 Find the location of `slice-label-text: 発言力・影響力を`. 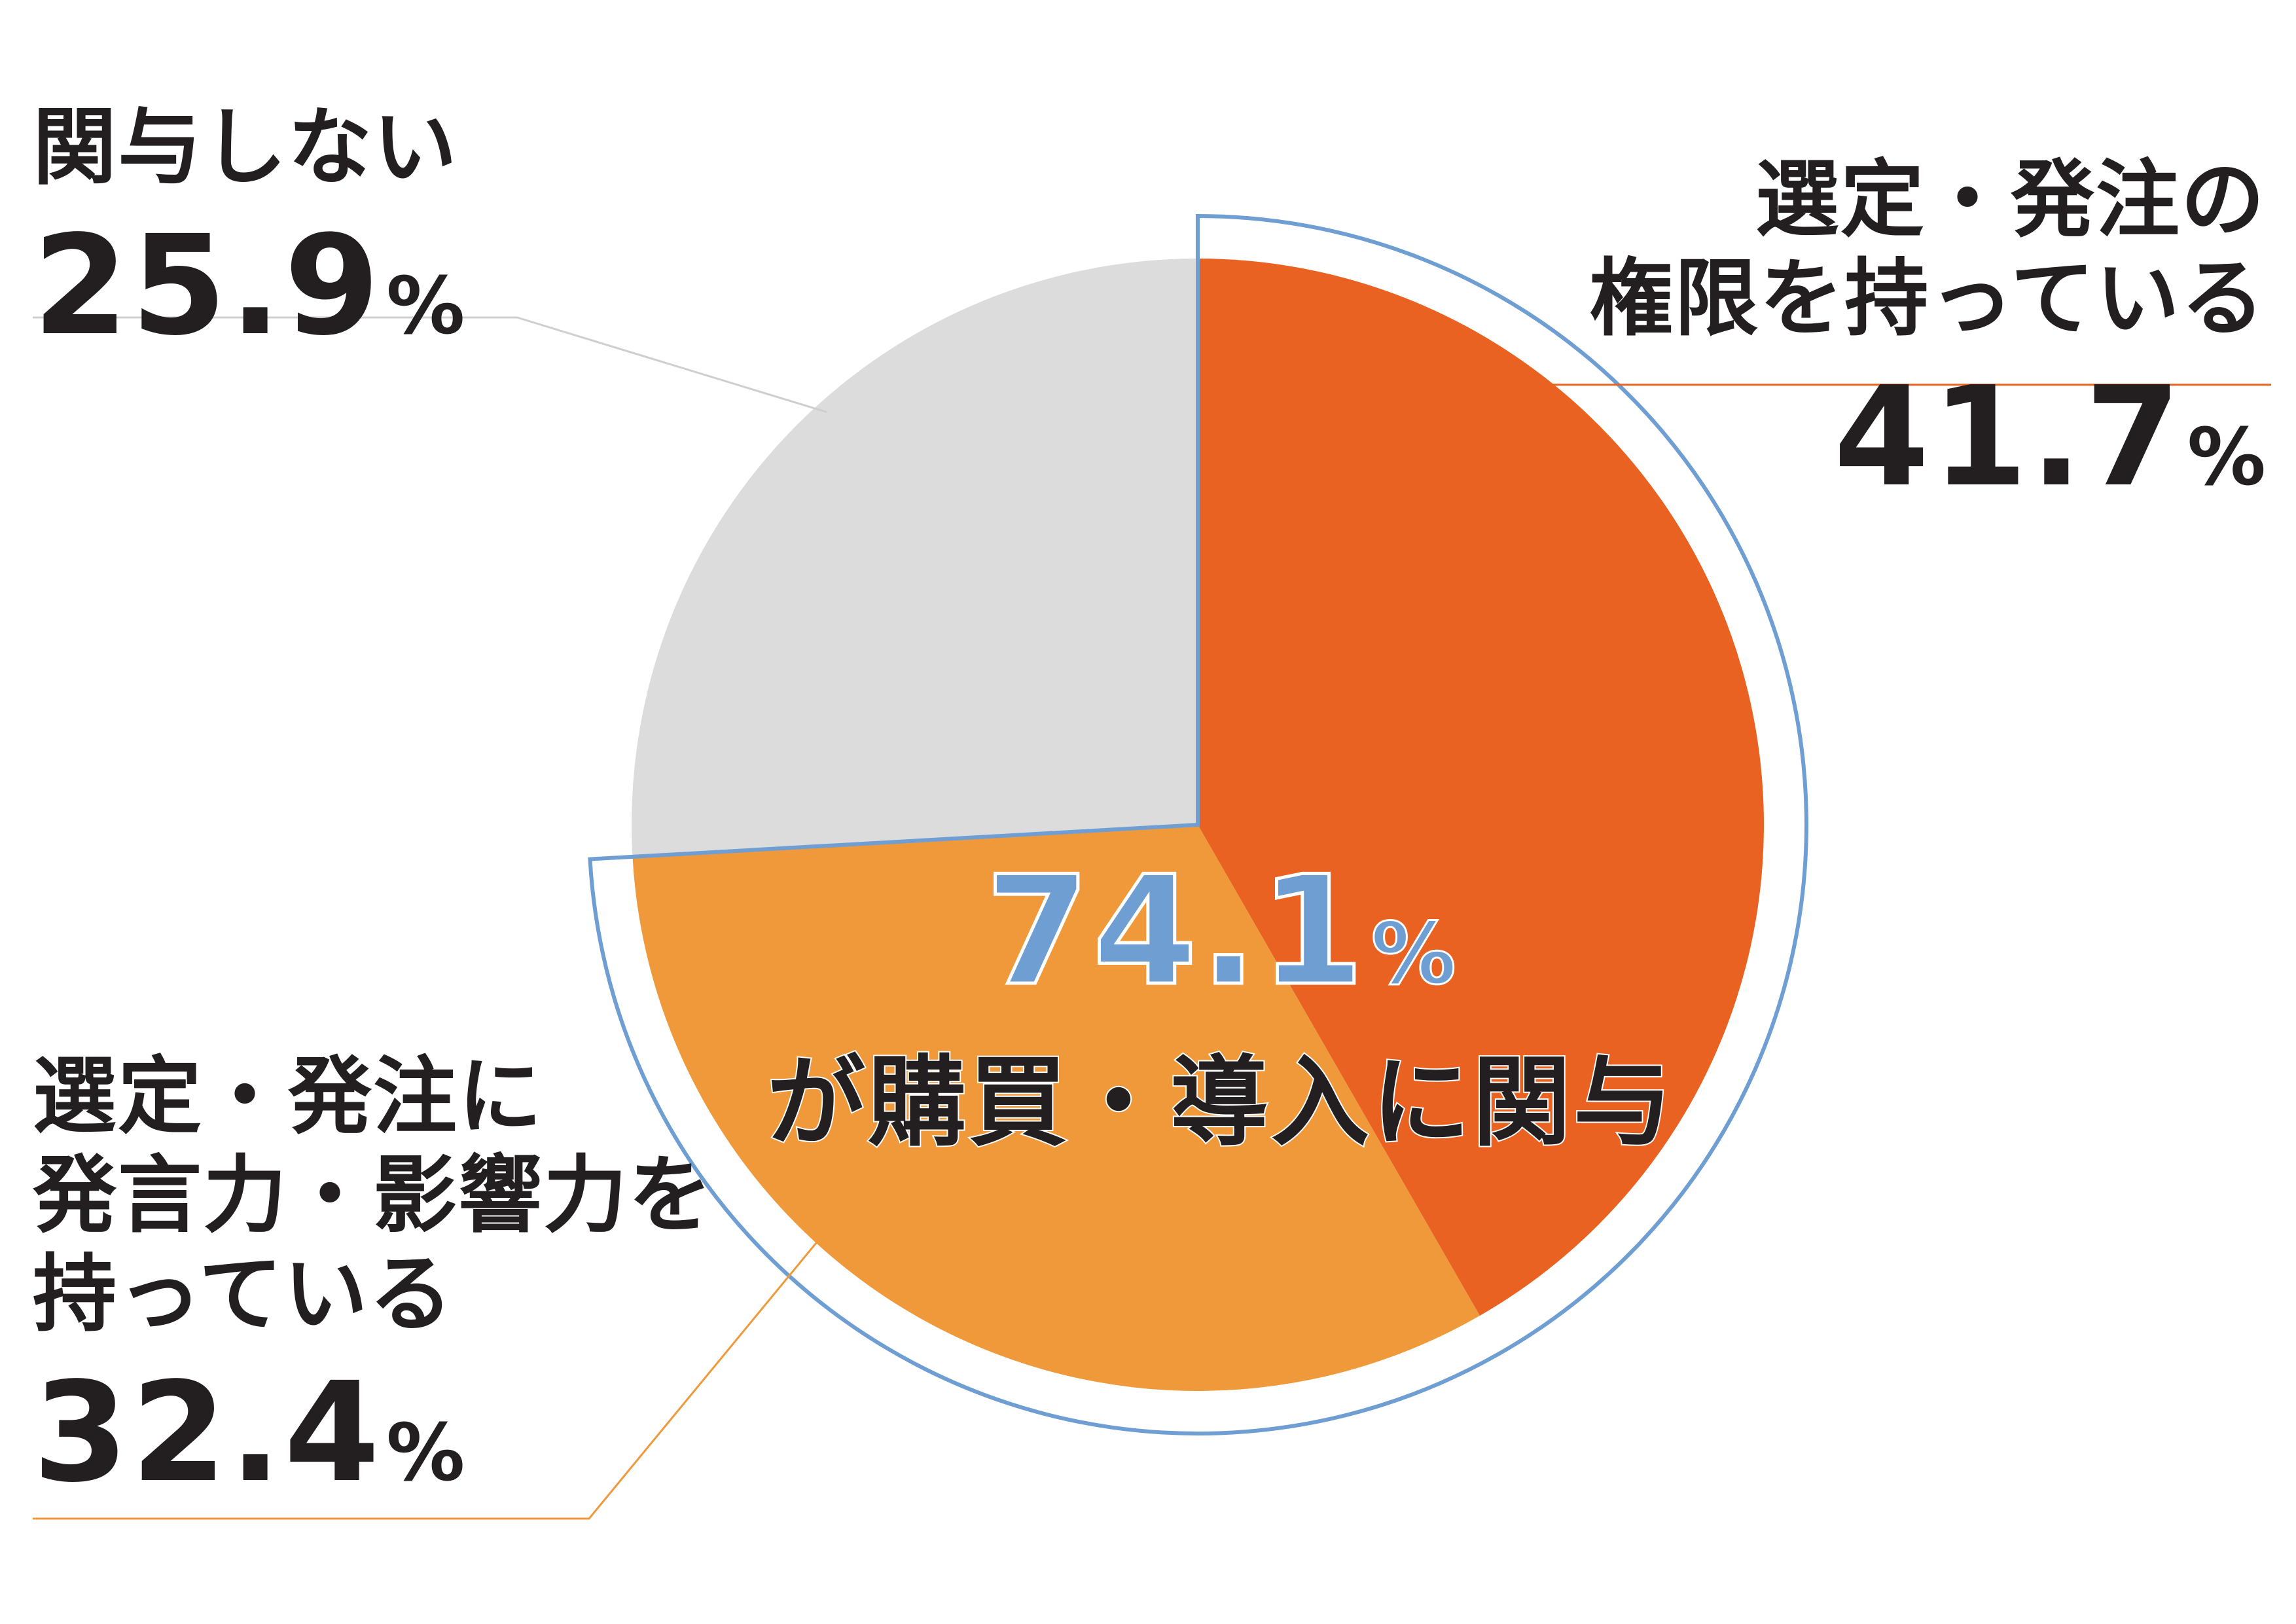

slice-label-text: 発言力・影響力を is located at coordinates (373, 1196).